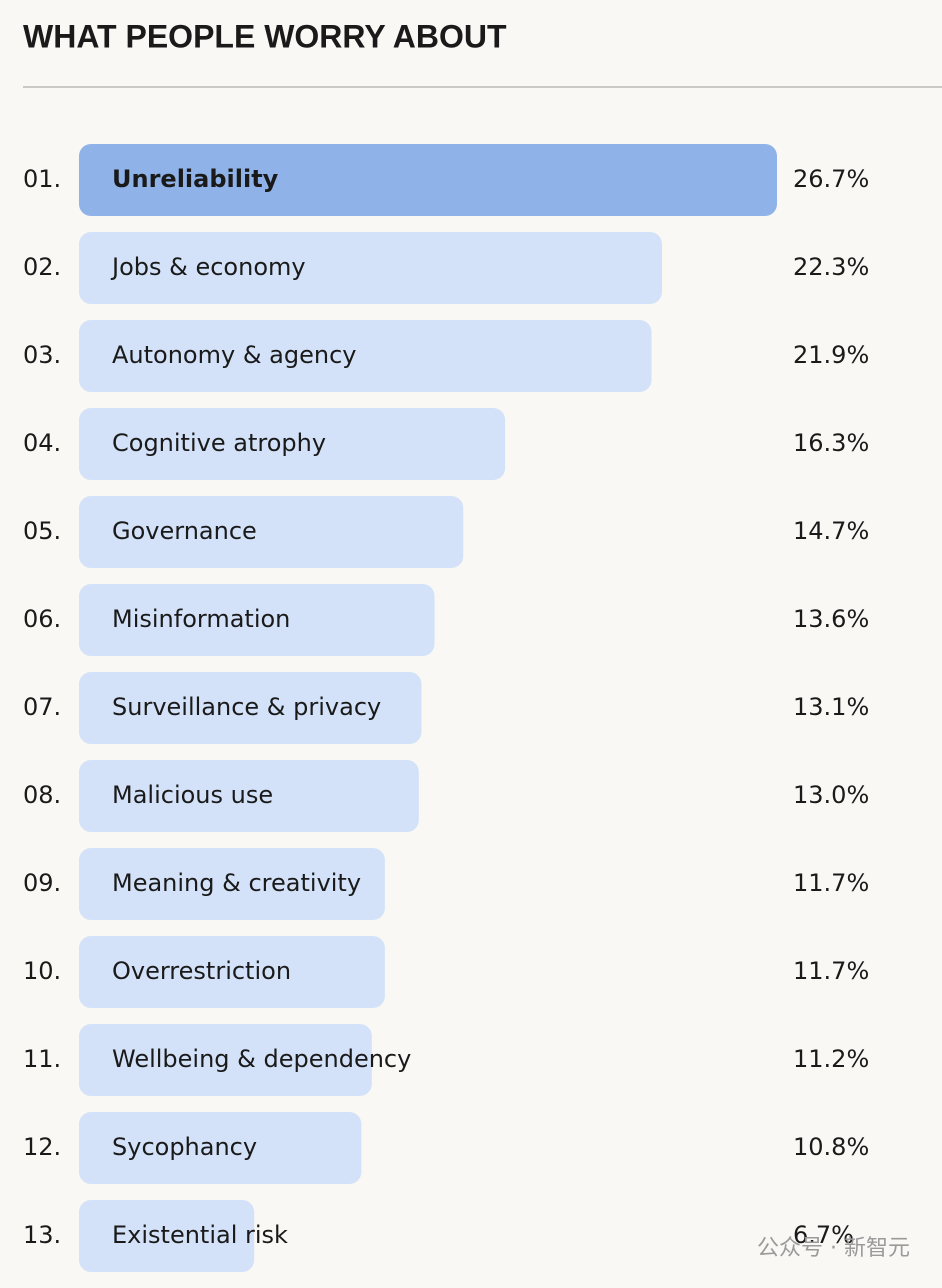 Image resolution: width=942 pixels, height=1288 pixels. I want to click on watermark: 公众号 · 新智元, so click(833, 1248).